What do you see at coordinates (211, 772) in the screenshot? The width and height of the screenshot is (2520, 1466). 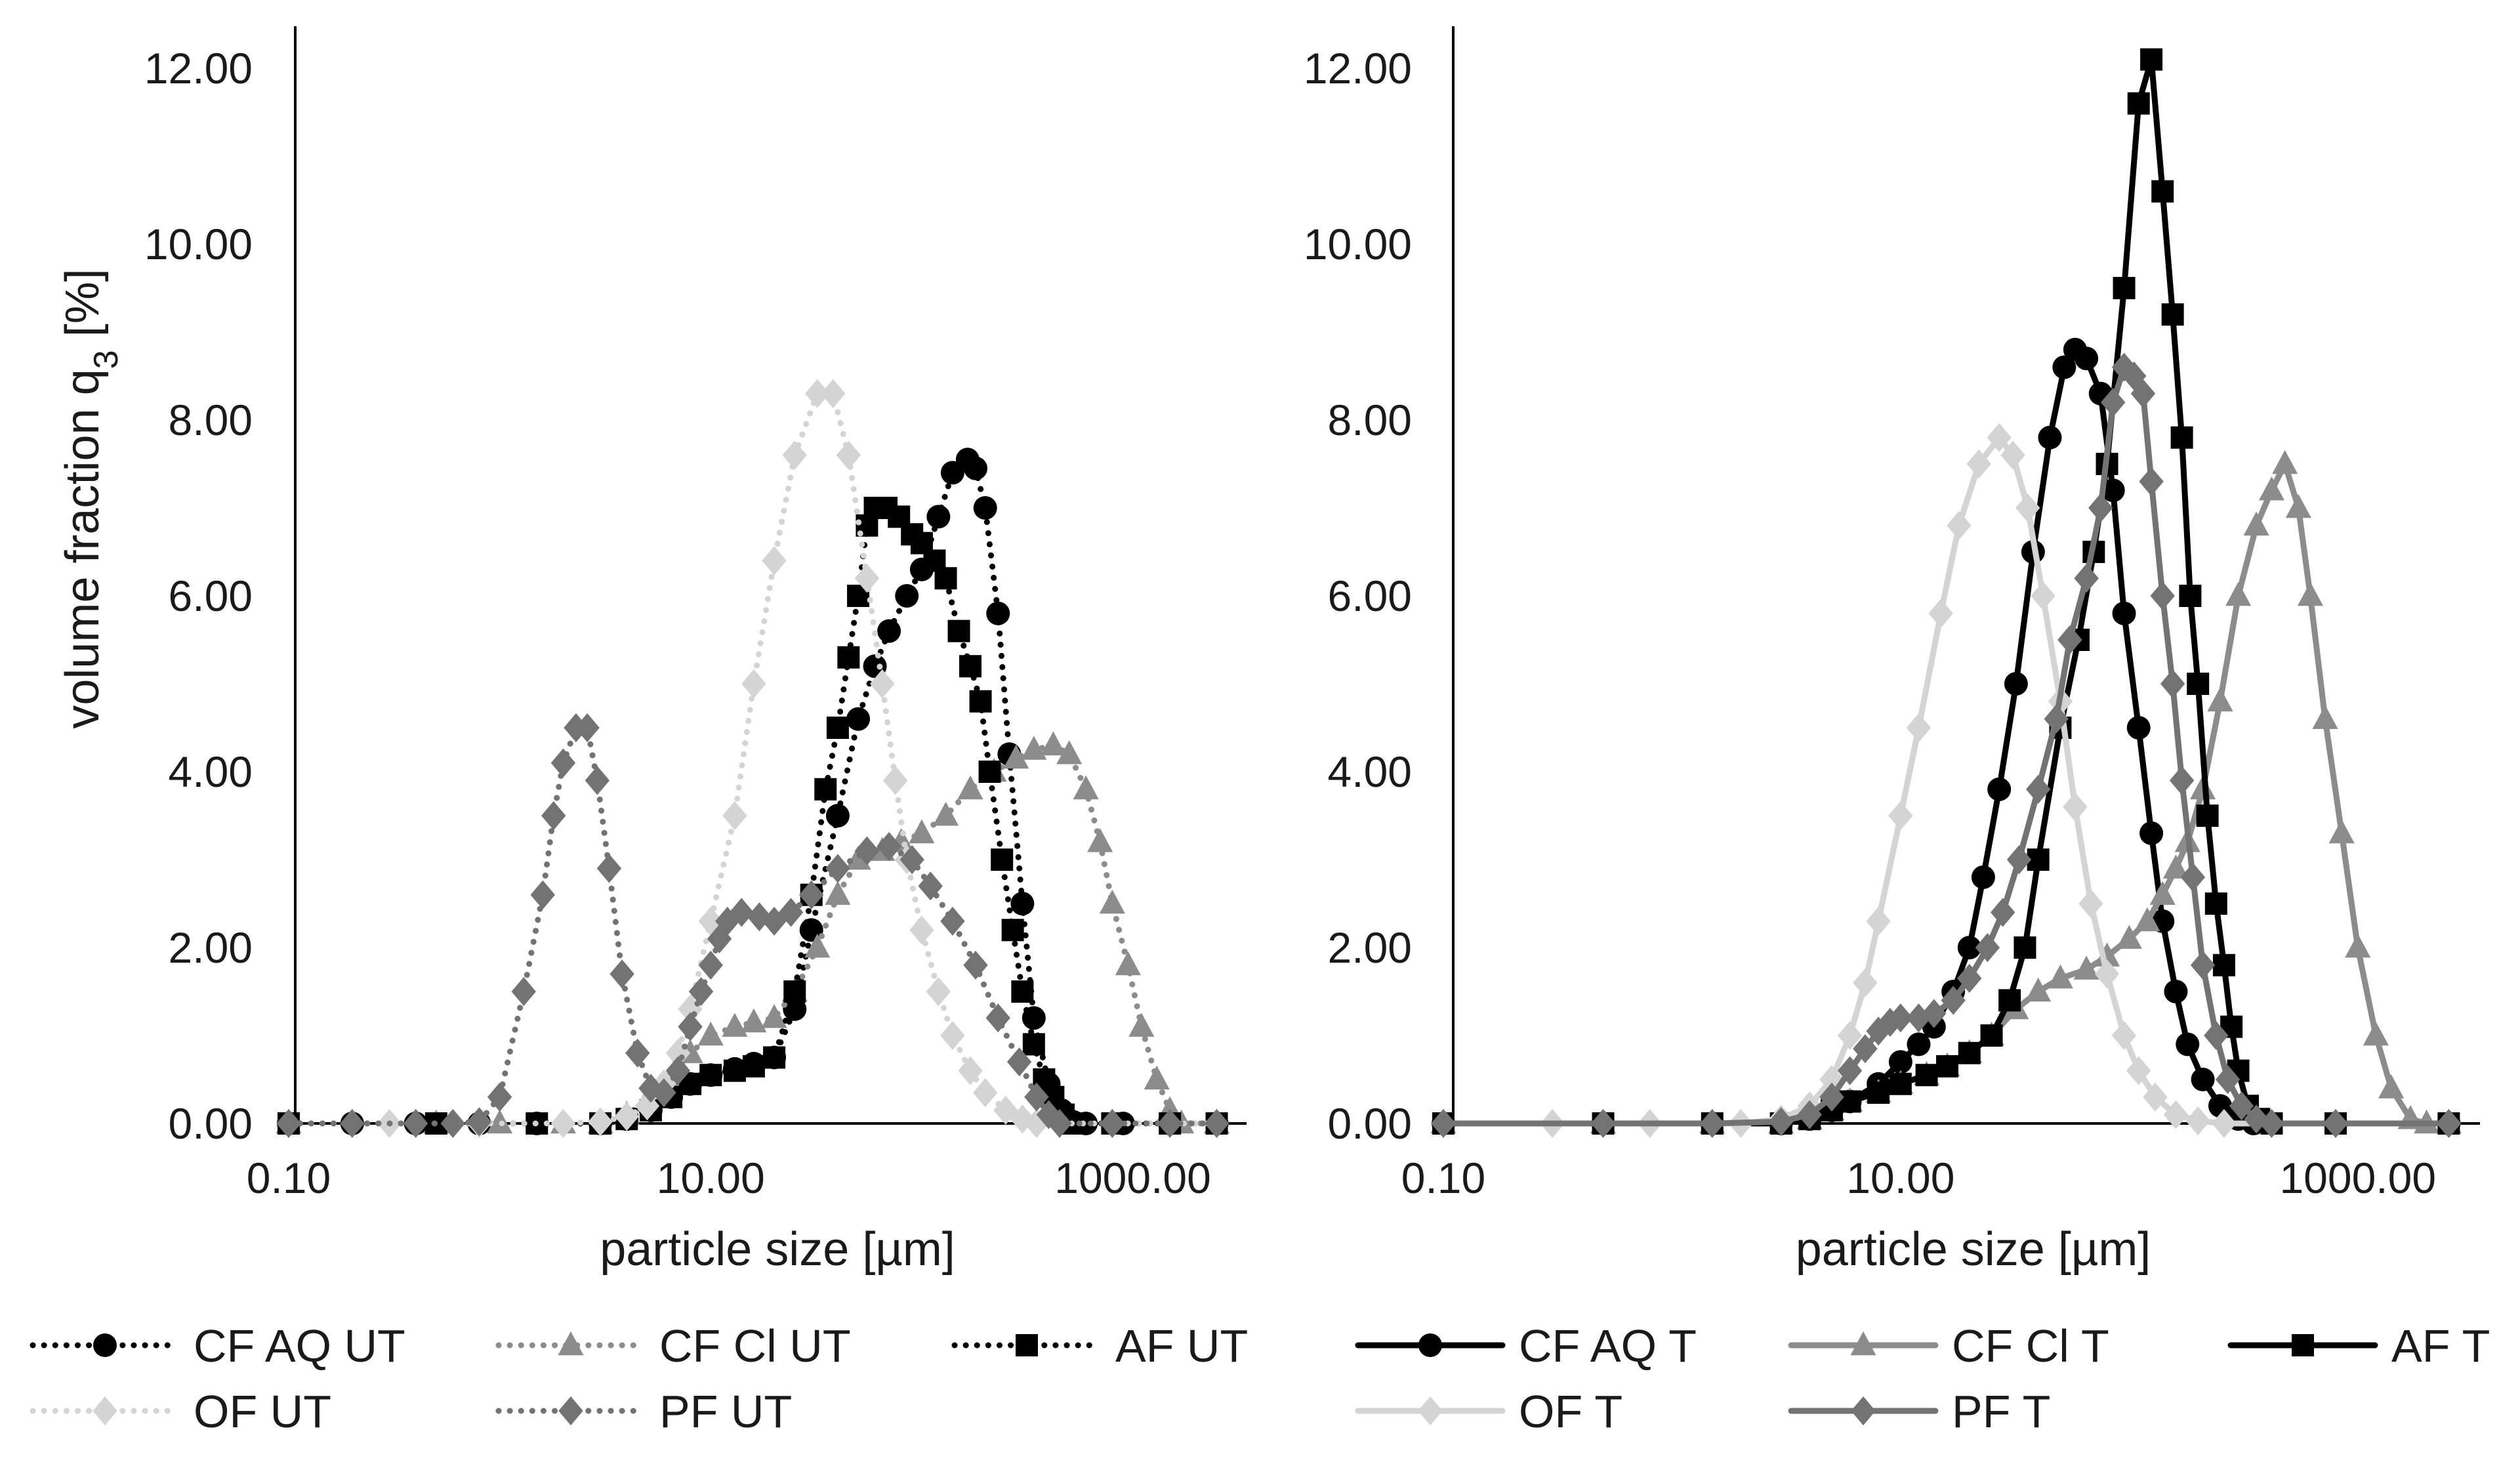 I see `left-y-tick-label: 4.00` at bounding box center [211, 772].